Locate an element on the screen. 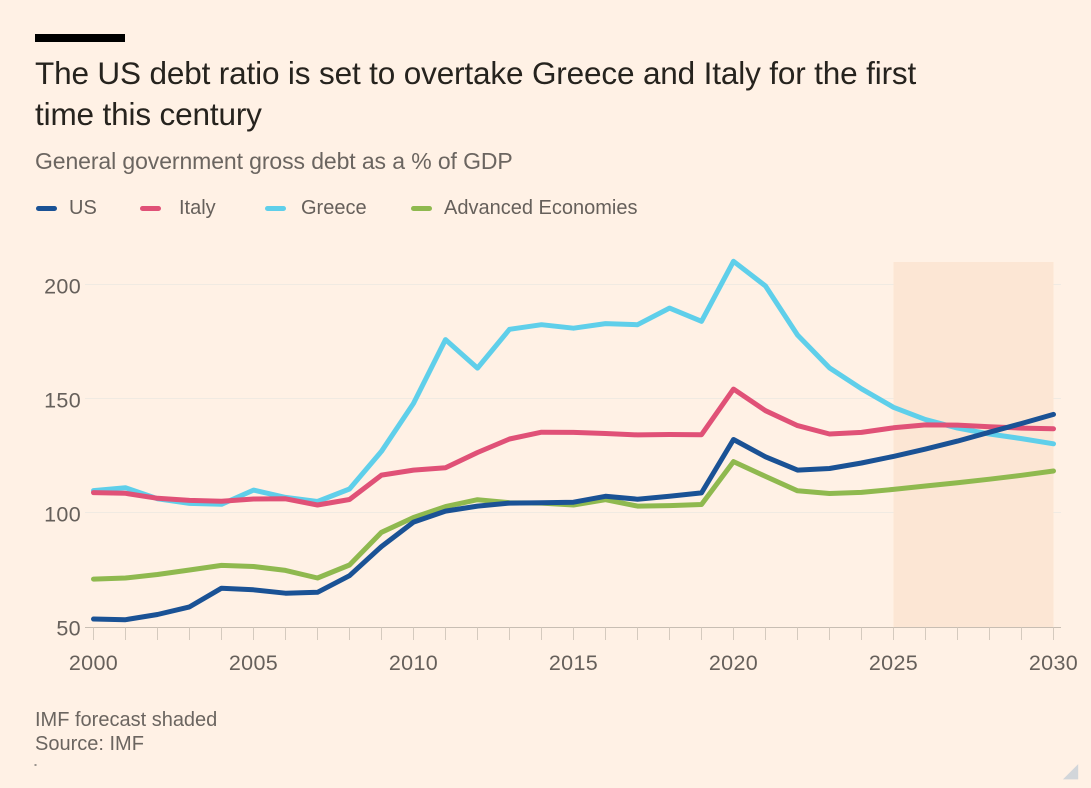 The height and width of the screenshot is (788, 1091). svg-text: 2000 is located at coordinates (93, 663).